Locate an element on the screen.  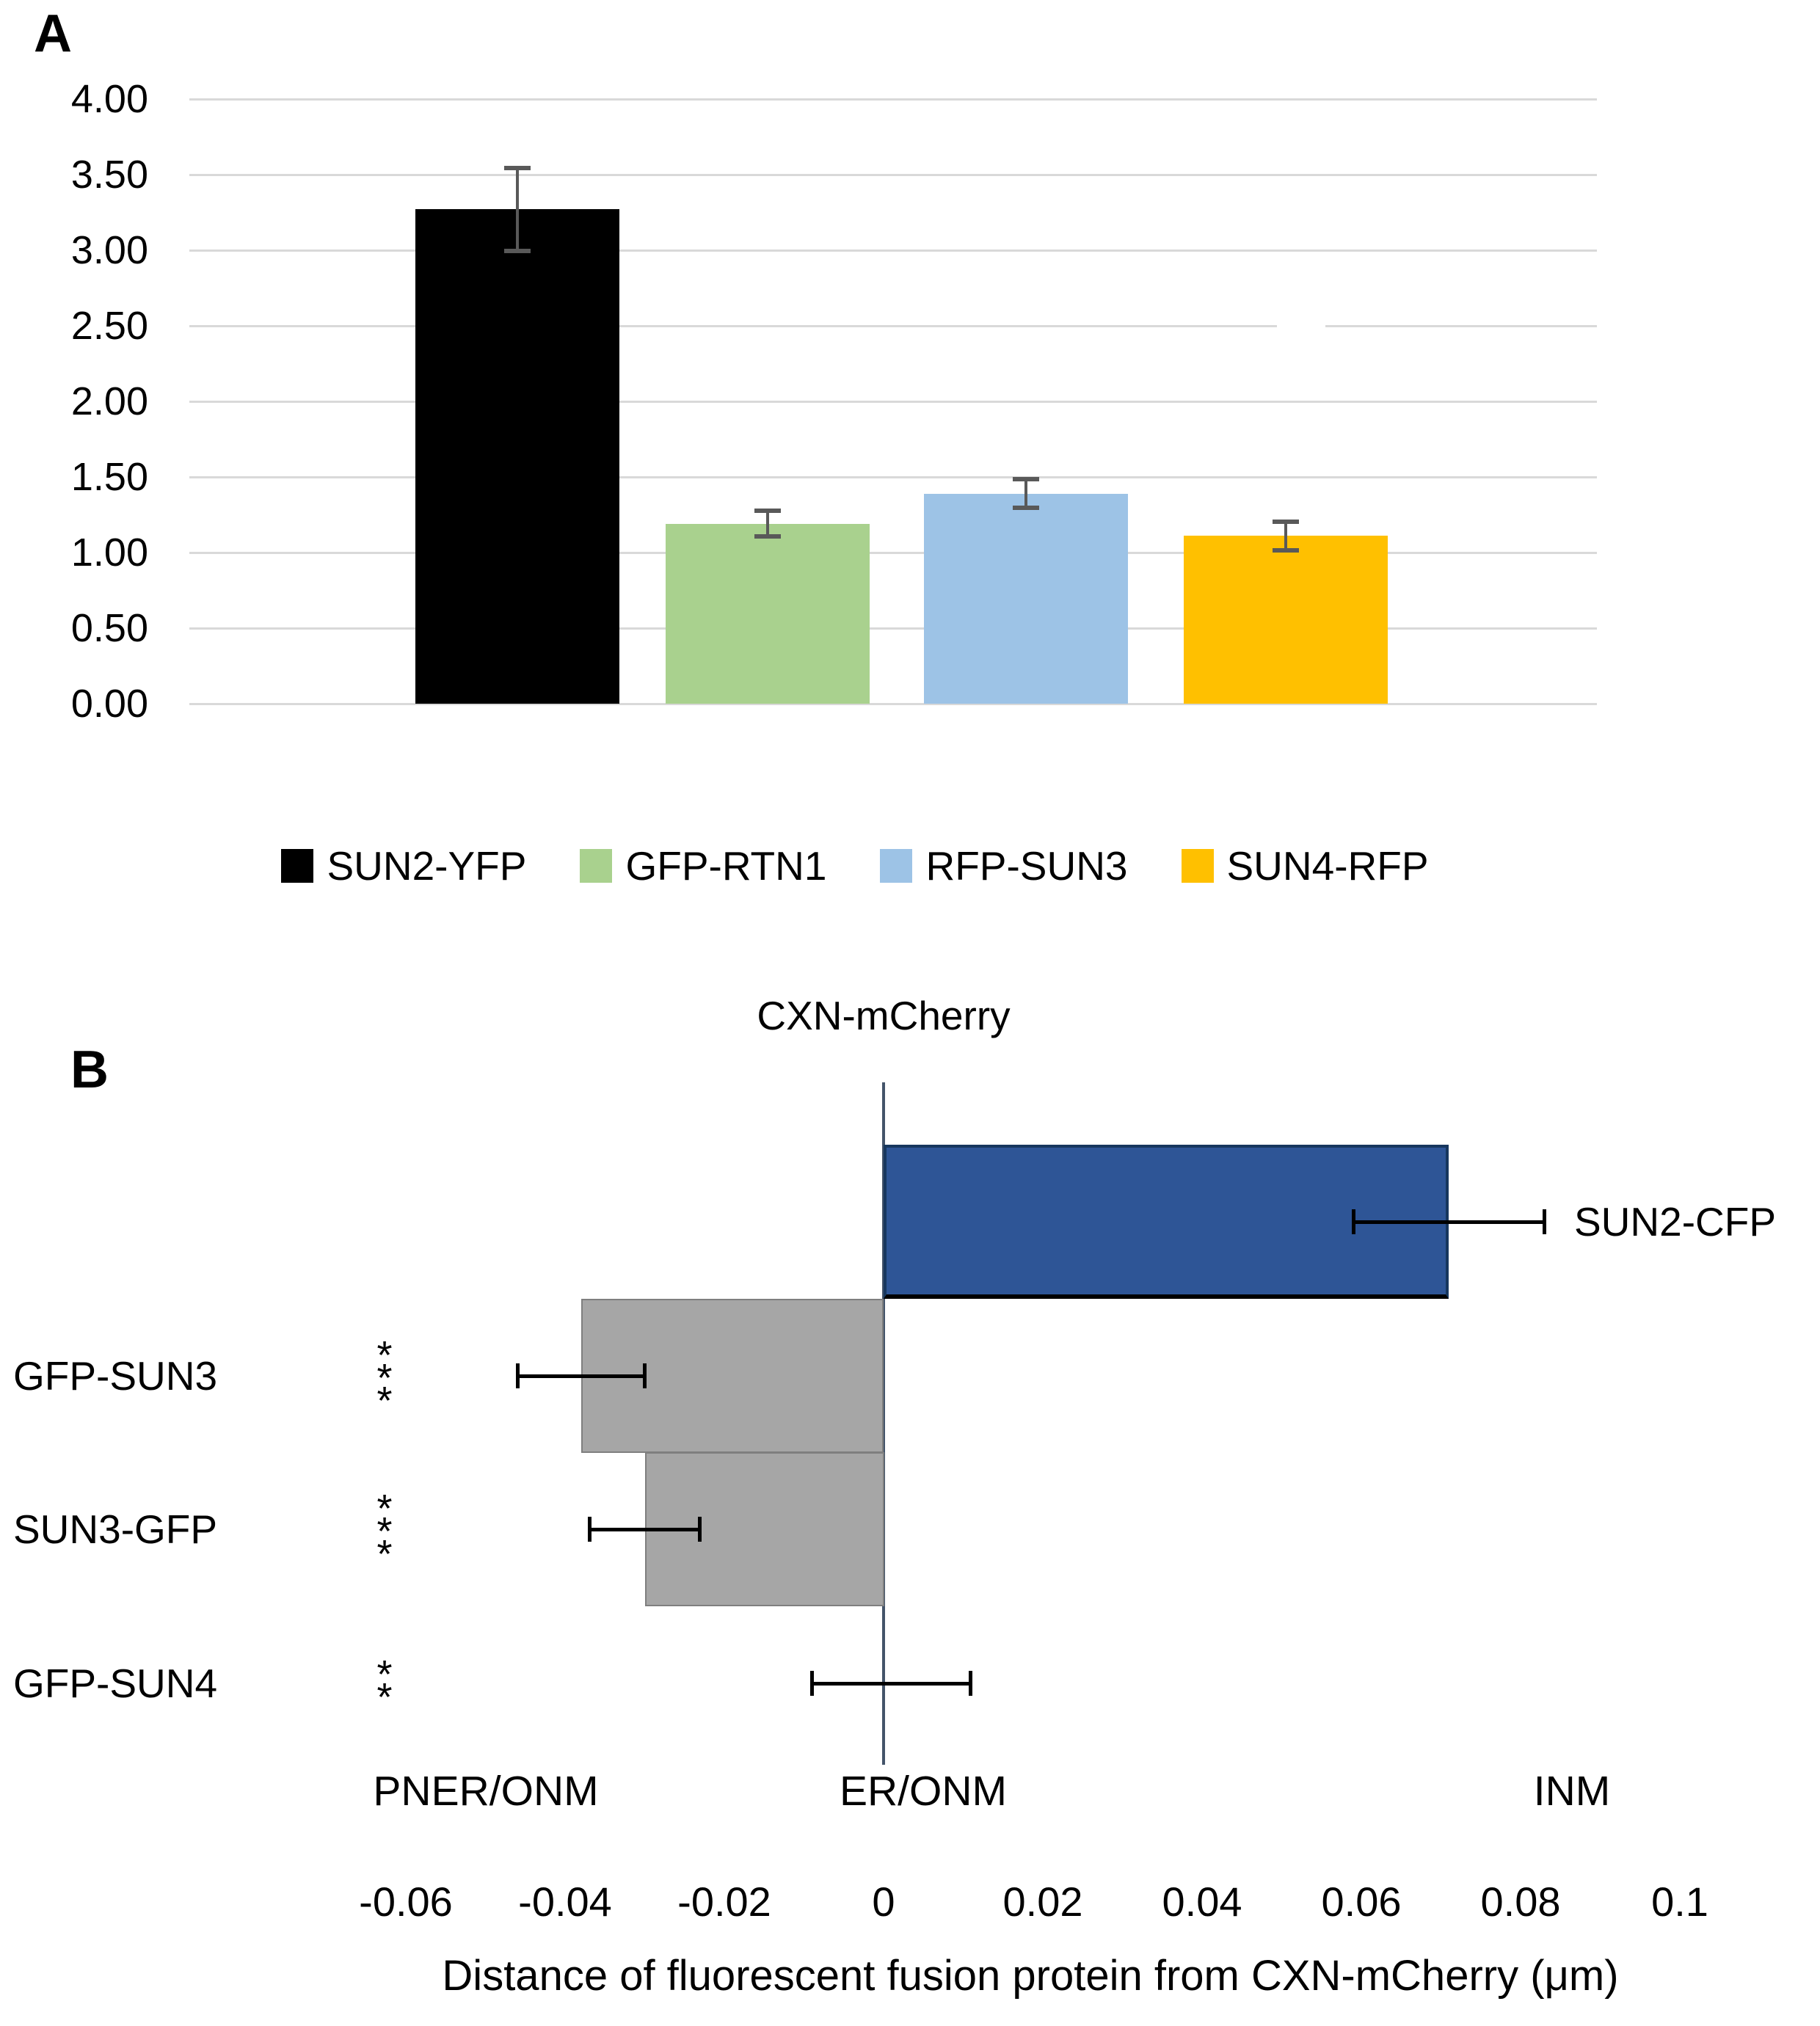
panel-b-zero-axis-line is located at coordinates (883, 1423).